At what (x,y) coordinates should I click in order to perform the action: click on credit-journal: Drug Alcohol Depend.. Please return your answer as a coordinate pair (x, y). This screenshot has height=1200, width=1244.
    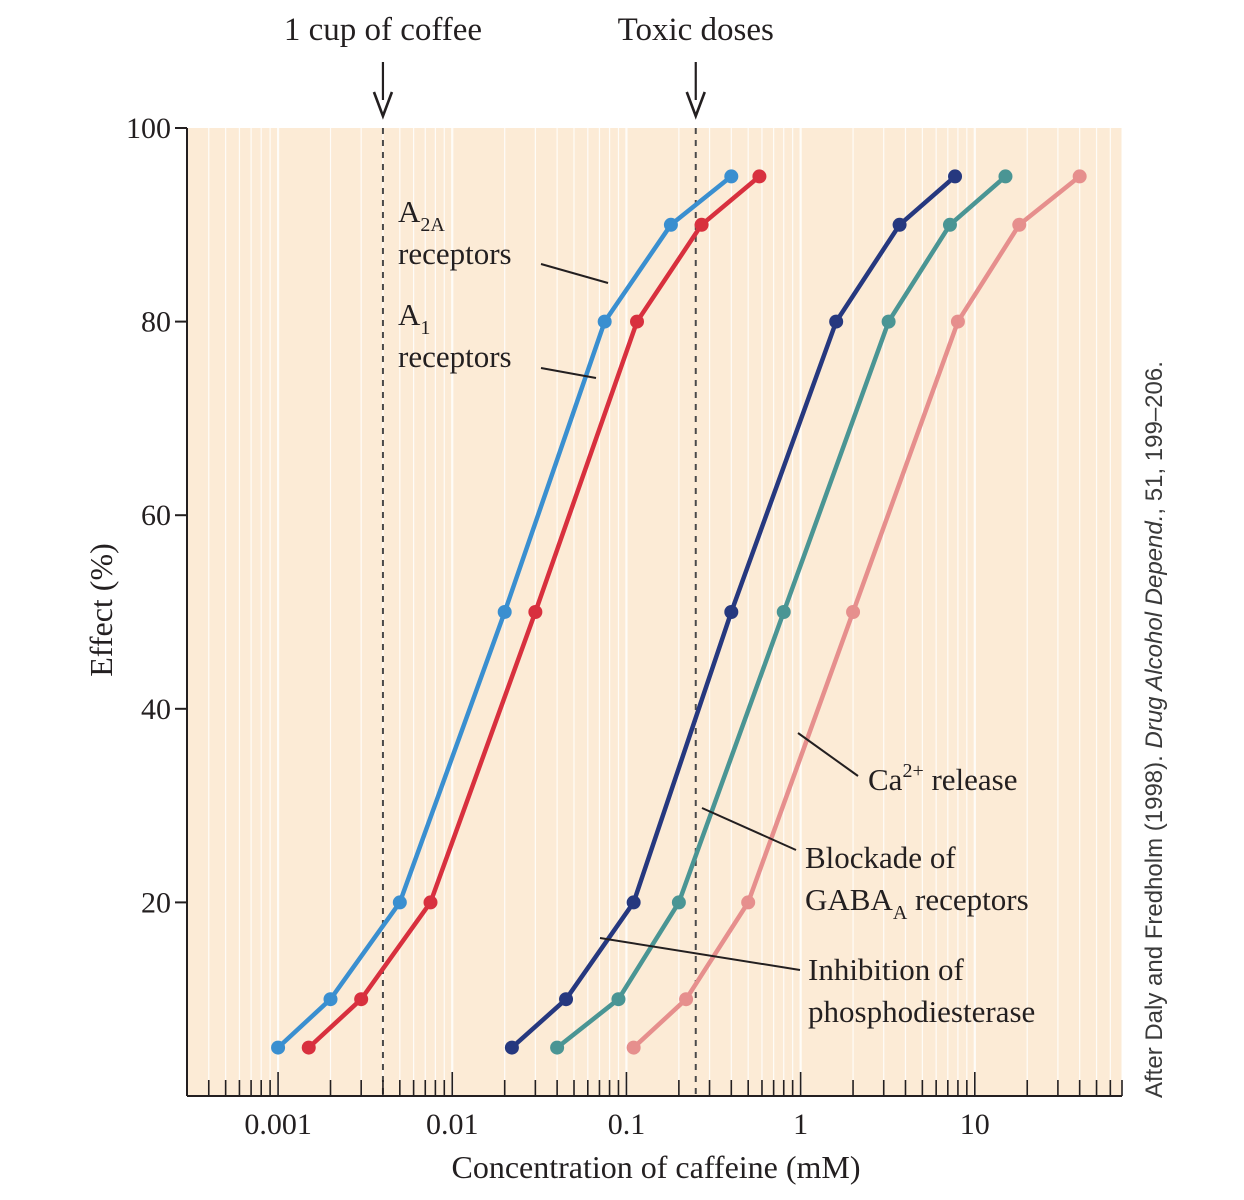
    Looking at the image, I should click on (1154, 632).